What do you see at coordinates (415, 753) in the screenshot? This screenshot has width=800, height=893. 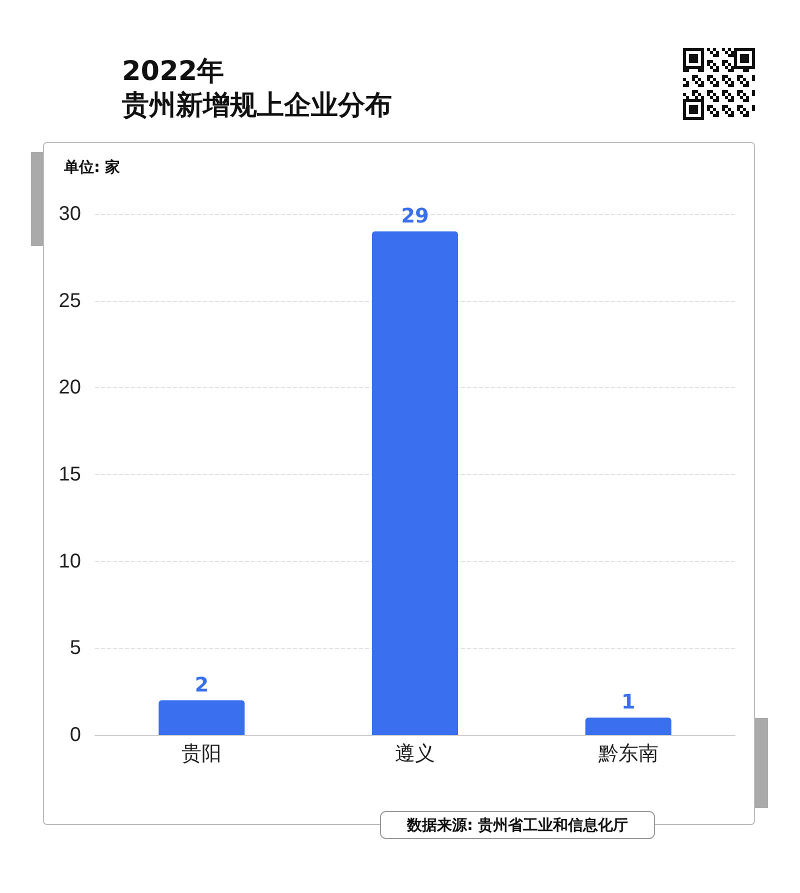 I see `x-tick-label: 遵义` at bounding box center [415, 753].